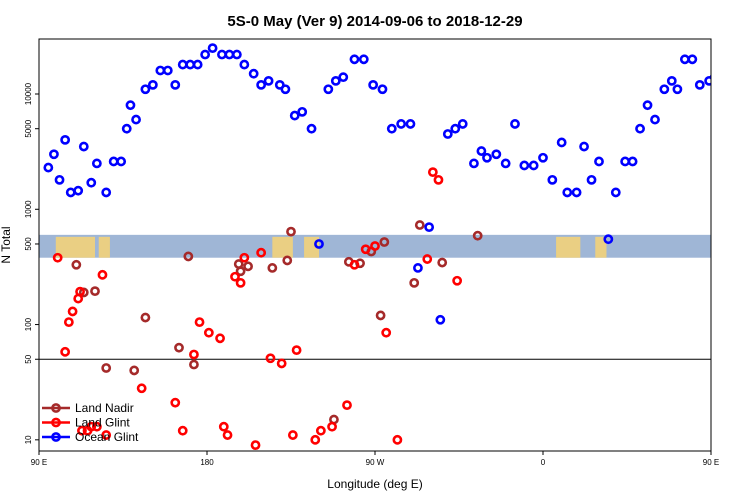  What do you see at coordinates (543, 462) in the screenshot?
I see `x-tick-label: 0` at bounding box center [543, 462].